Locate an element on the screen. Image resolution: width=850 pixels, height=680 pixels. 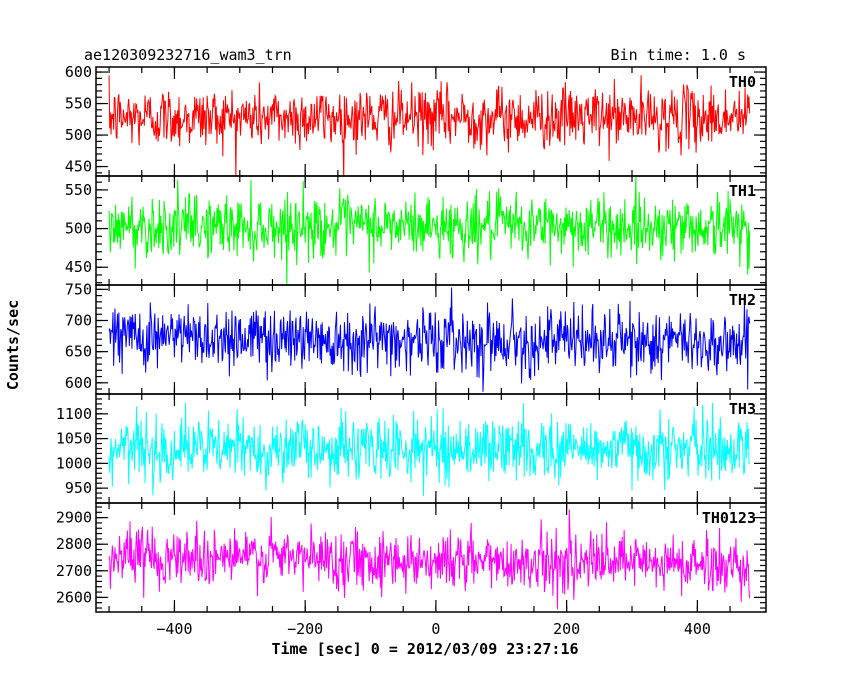
panel-th0: 450 500 550 600 TH0 is located at coordinates (416, 120).